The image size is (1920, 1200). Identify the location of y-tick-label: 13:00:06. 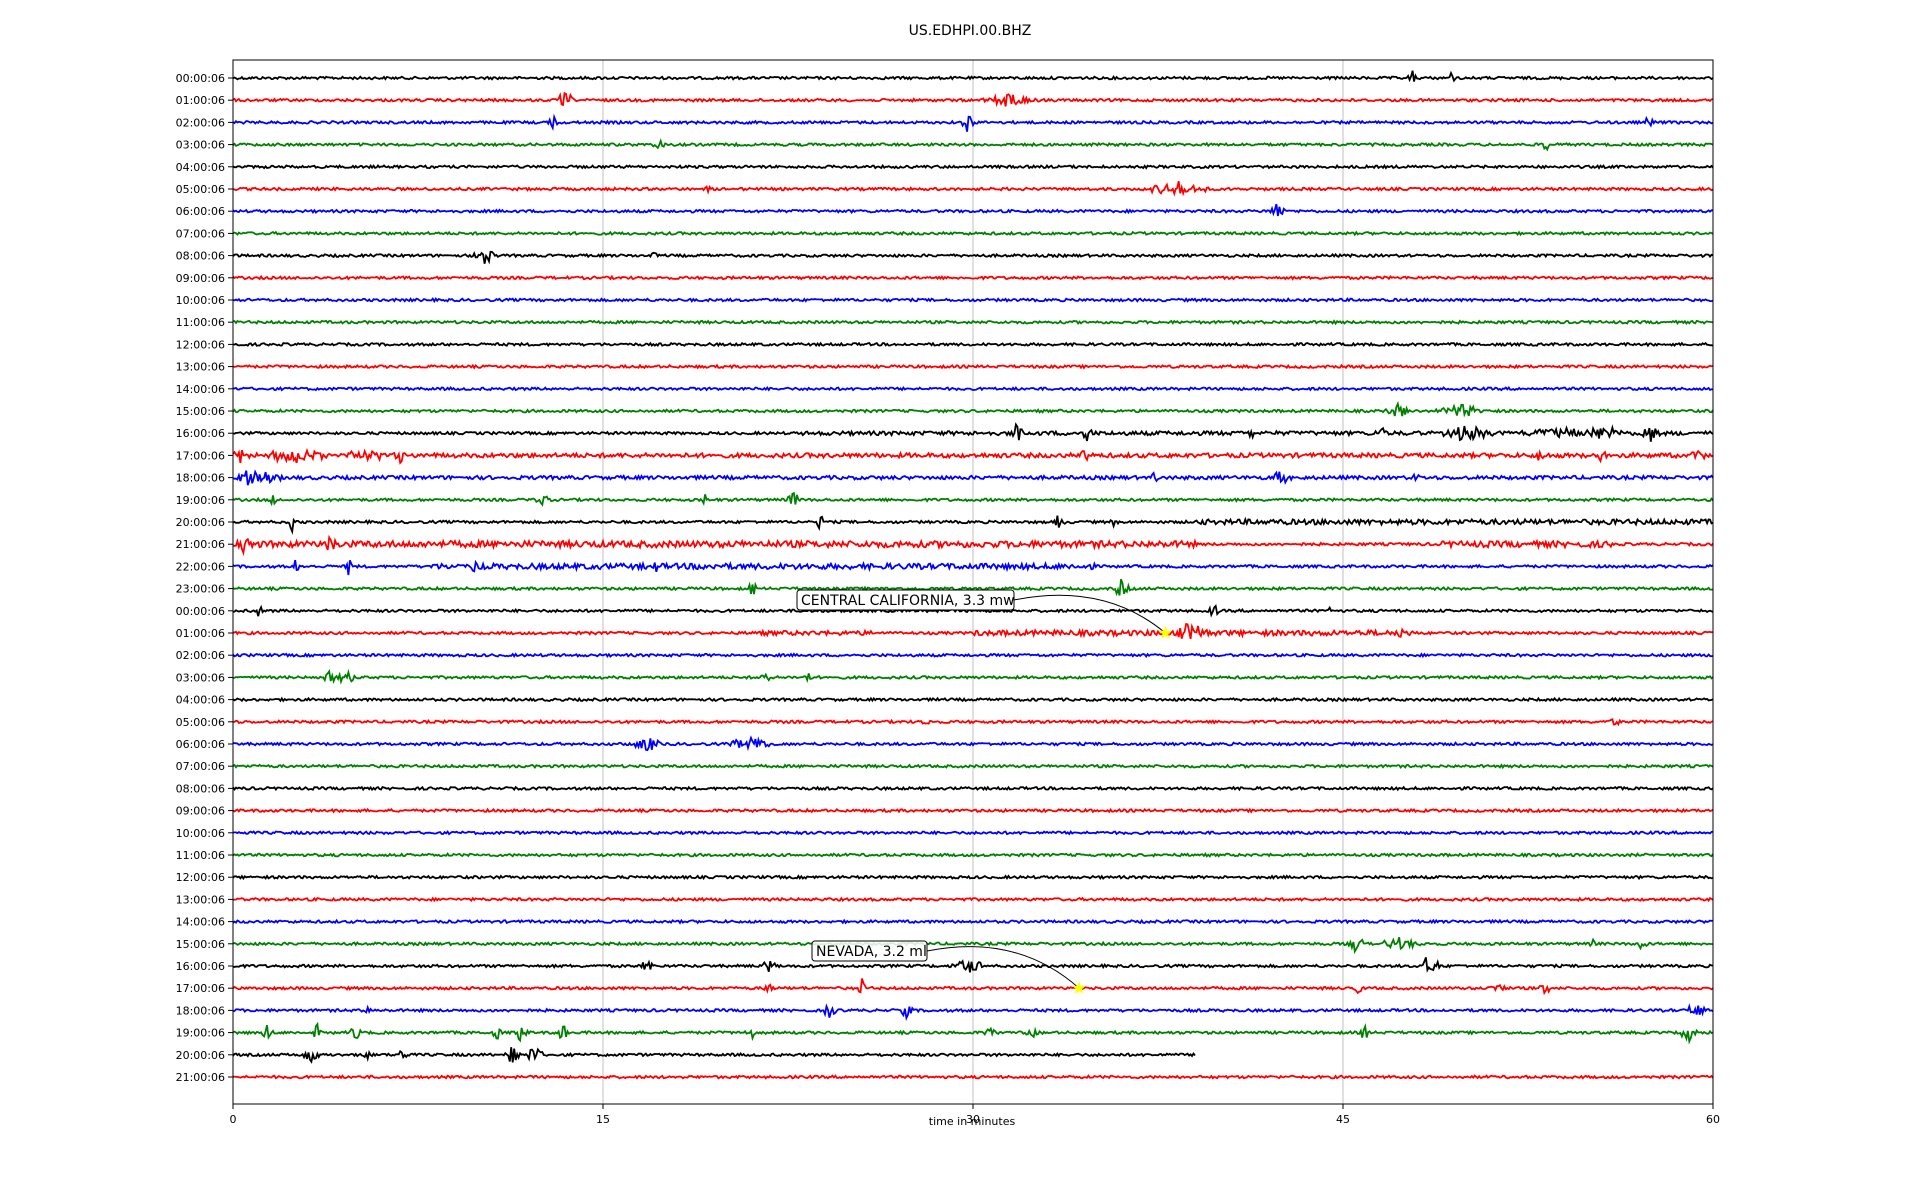
(200, 899).